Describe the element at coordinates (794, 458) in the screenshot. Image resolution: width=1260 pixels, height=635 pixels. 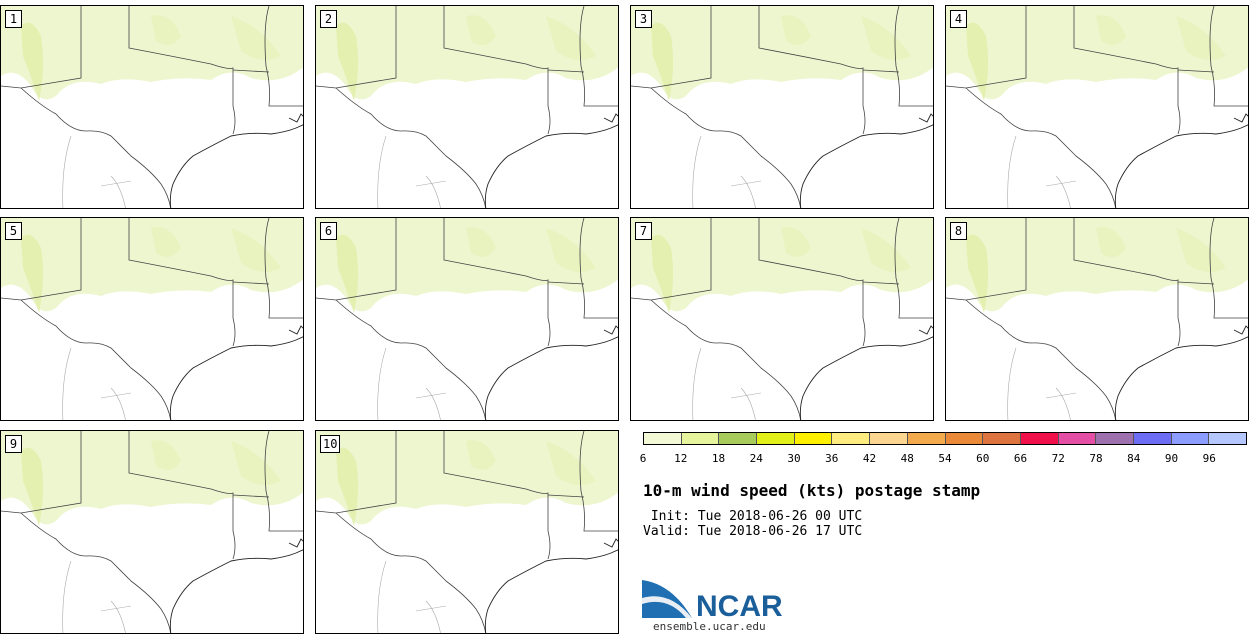
I see `colorbar-tick: 30` at that location.